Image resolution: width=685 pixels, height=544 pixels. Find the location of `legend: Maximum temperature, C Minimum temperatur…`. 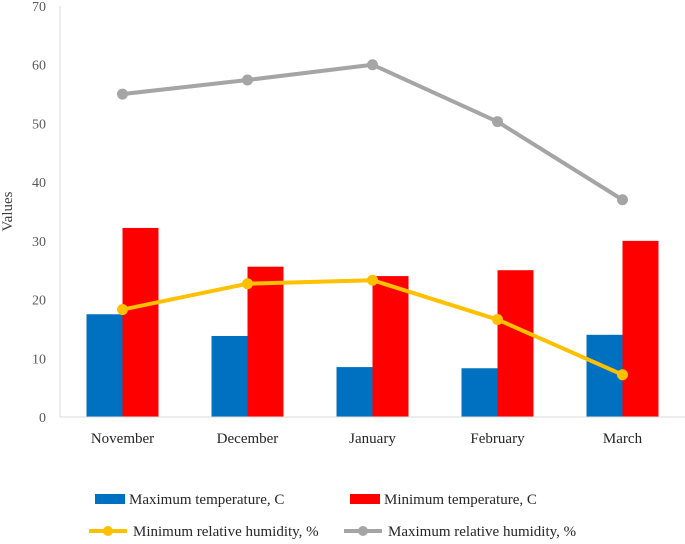

legend: Maximum temperature, C Minimum temperatur… is located at coordinates (332, 516).